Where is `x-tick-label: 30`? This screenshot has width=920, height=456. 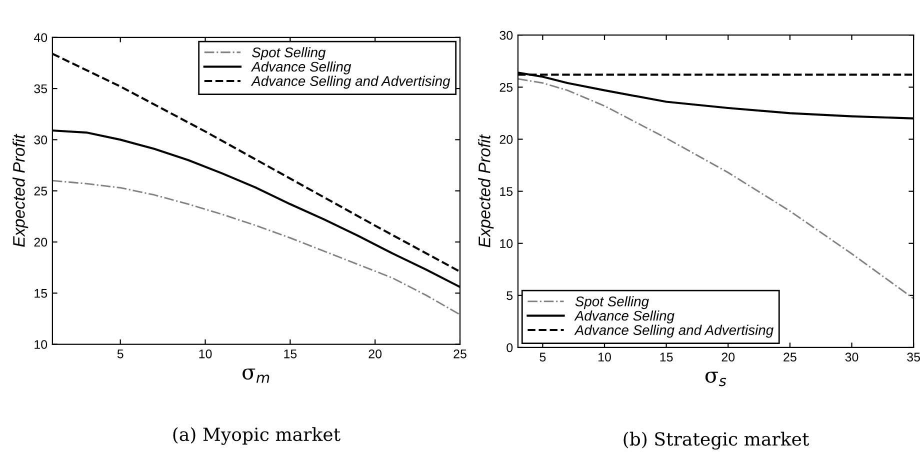 x-tick-label: 30 is located at coordinates (851, 357).